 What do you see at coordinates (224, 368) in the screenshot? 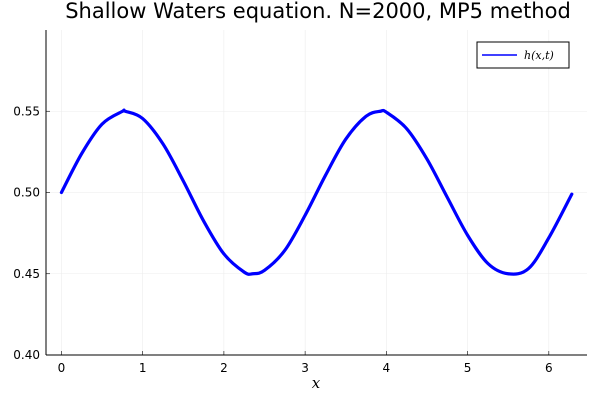
I see `x-tick-label: 2` at bounding box center [224, 368].